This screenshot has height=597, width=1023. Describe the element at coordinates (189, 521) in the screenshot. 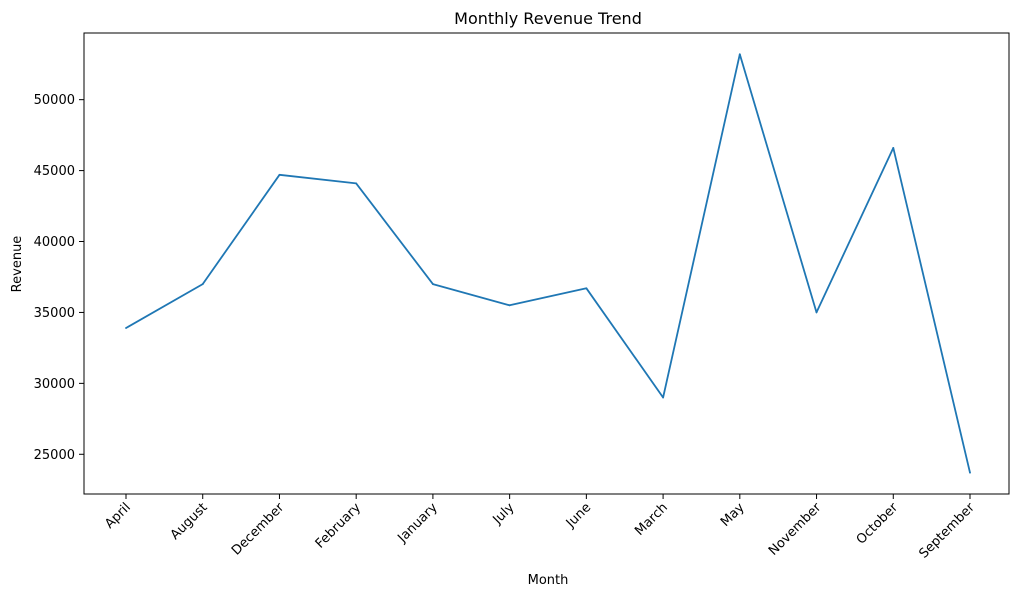

I see `x-tick-label: August` at that location.